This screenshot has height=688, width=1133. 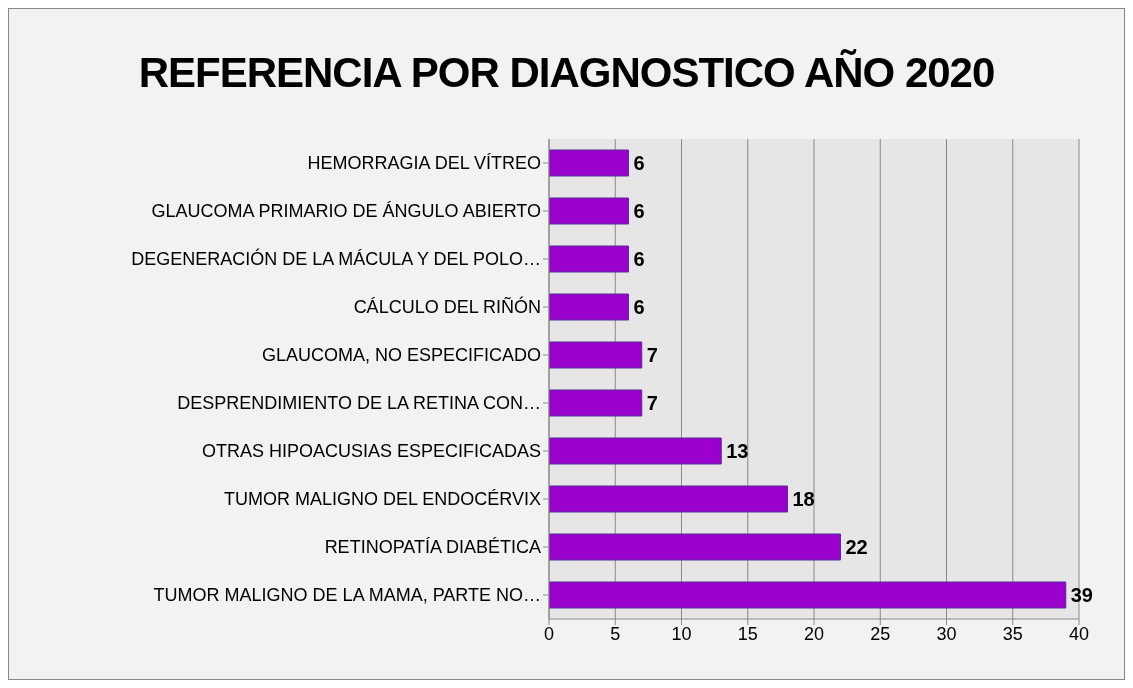 I want to click on x-tick-label: 15, so click(x=747, y=633).